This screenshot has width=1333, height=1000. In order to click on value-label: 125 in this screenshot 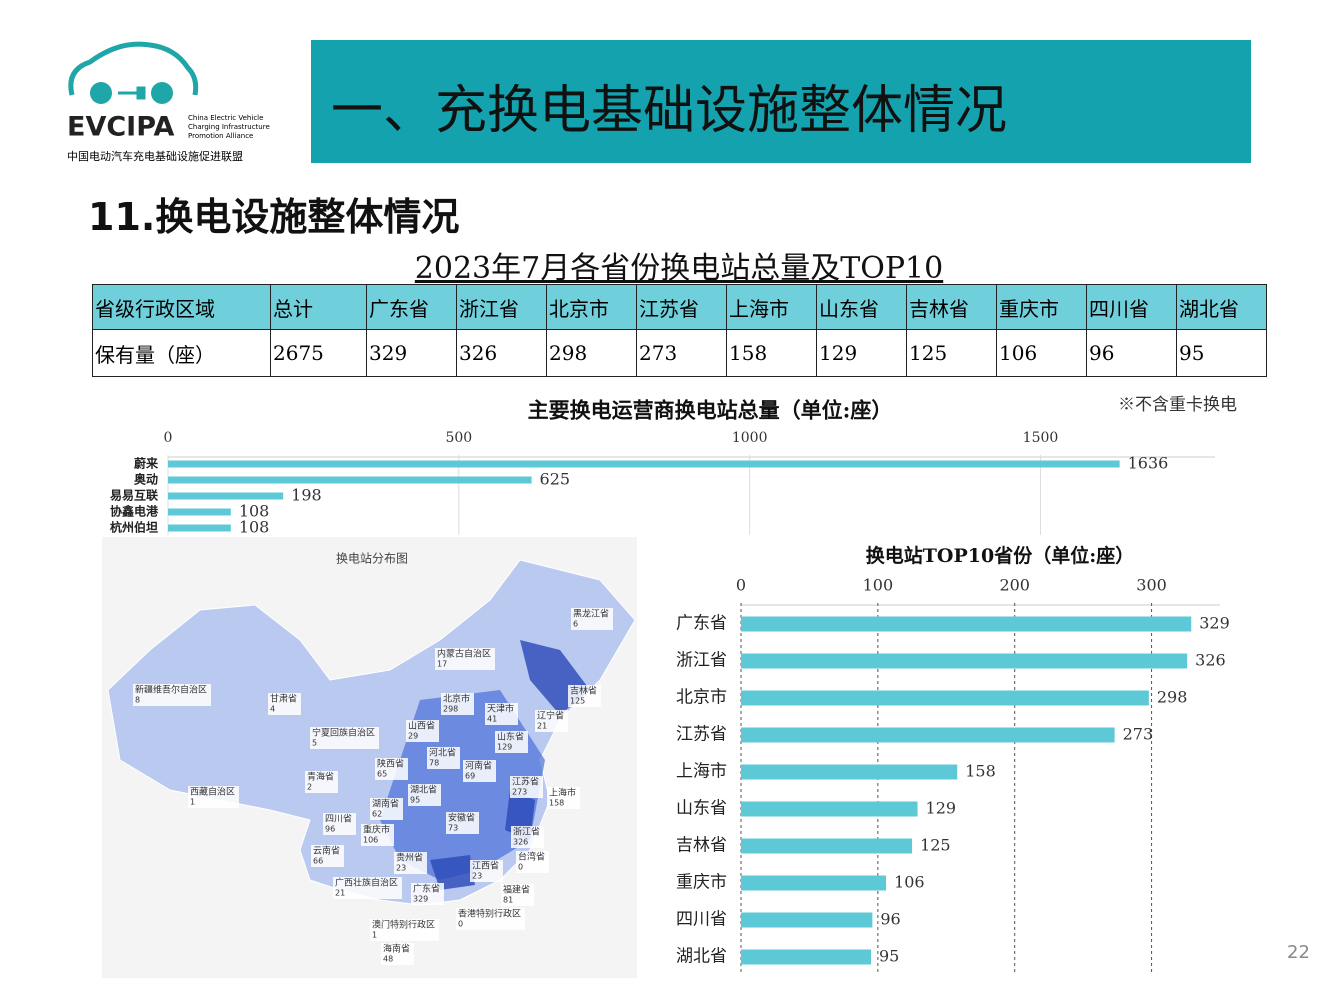, I will do `click(935, 845)`.